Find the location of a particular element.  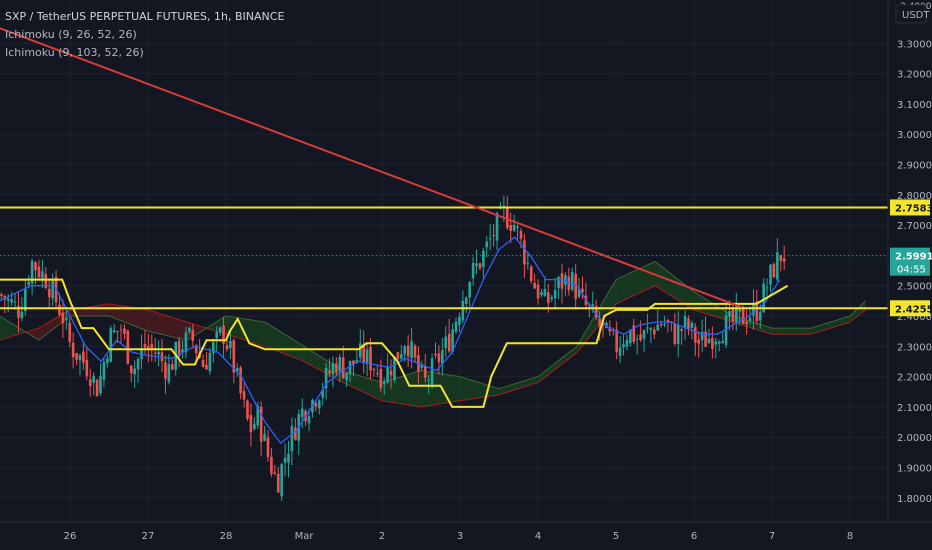

indicator-ichimoku-1: Ichimoku (9, 26, 52, 26) is located at coordinates (71, 34).